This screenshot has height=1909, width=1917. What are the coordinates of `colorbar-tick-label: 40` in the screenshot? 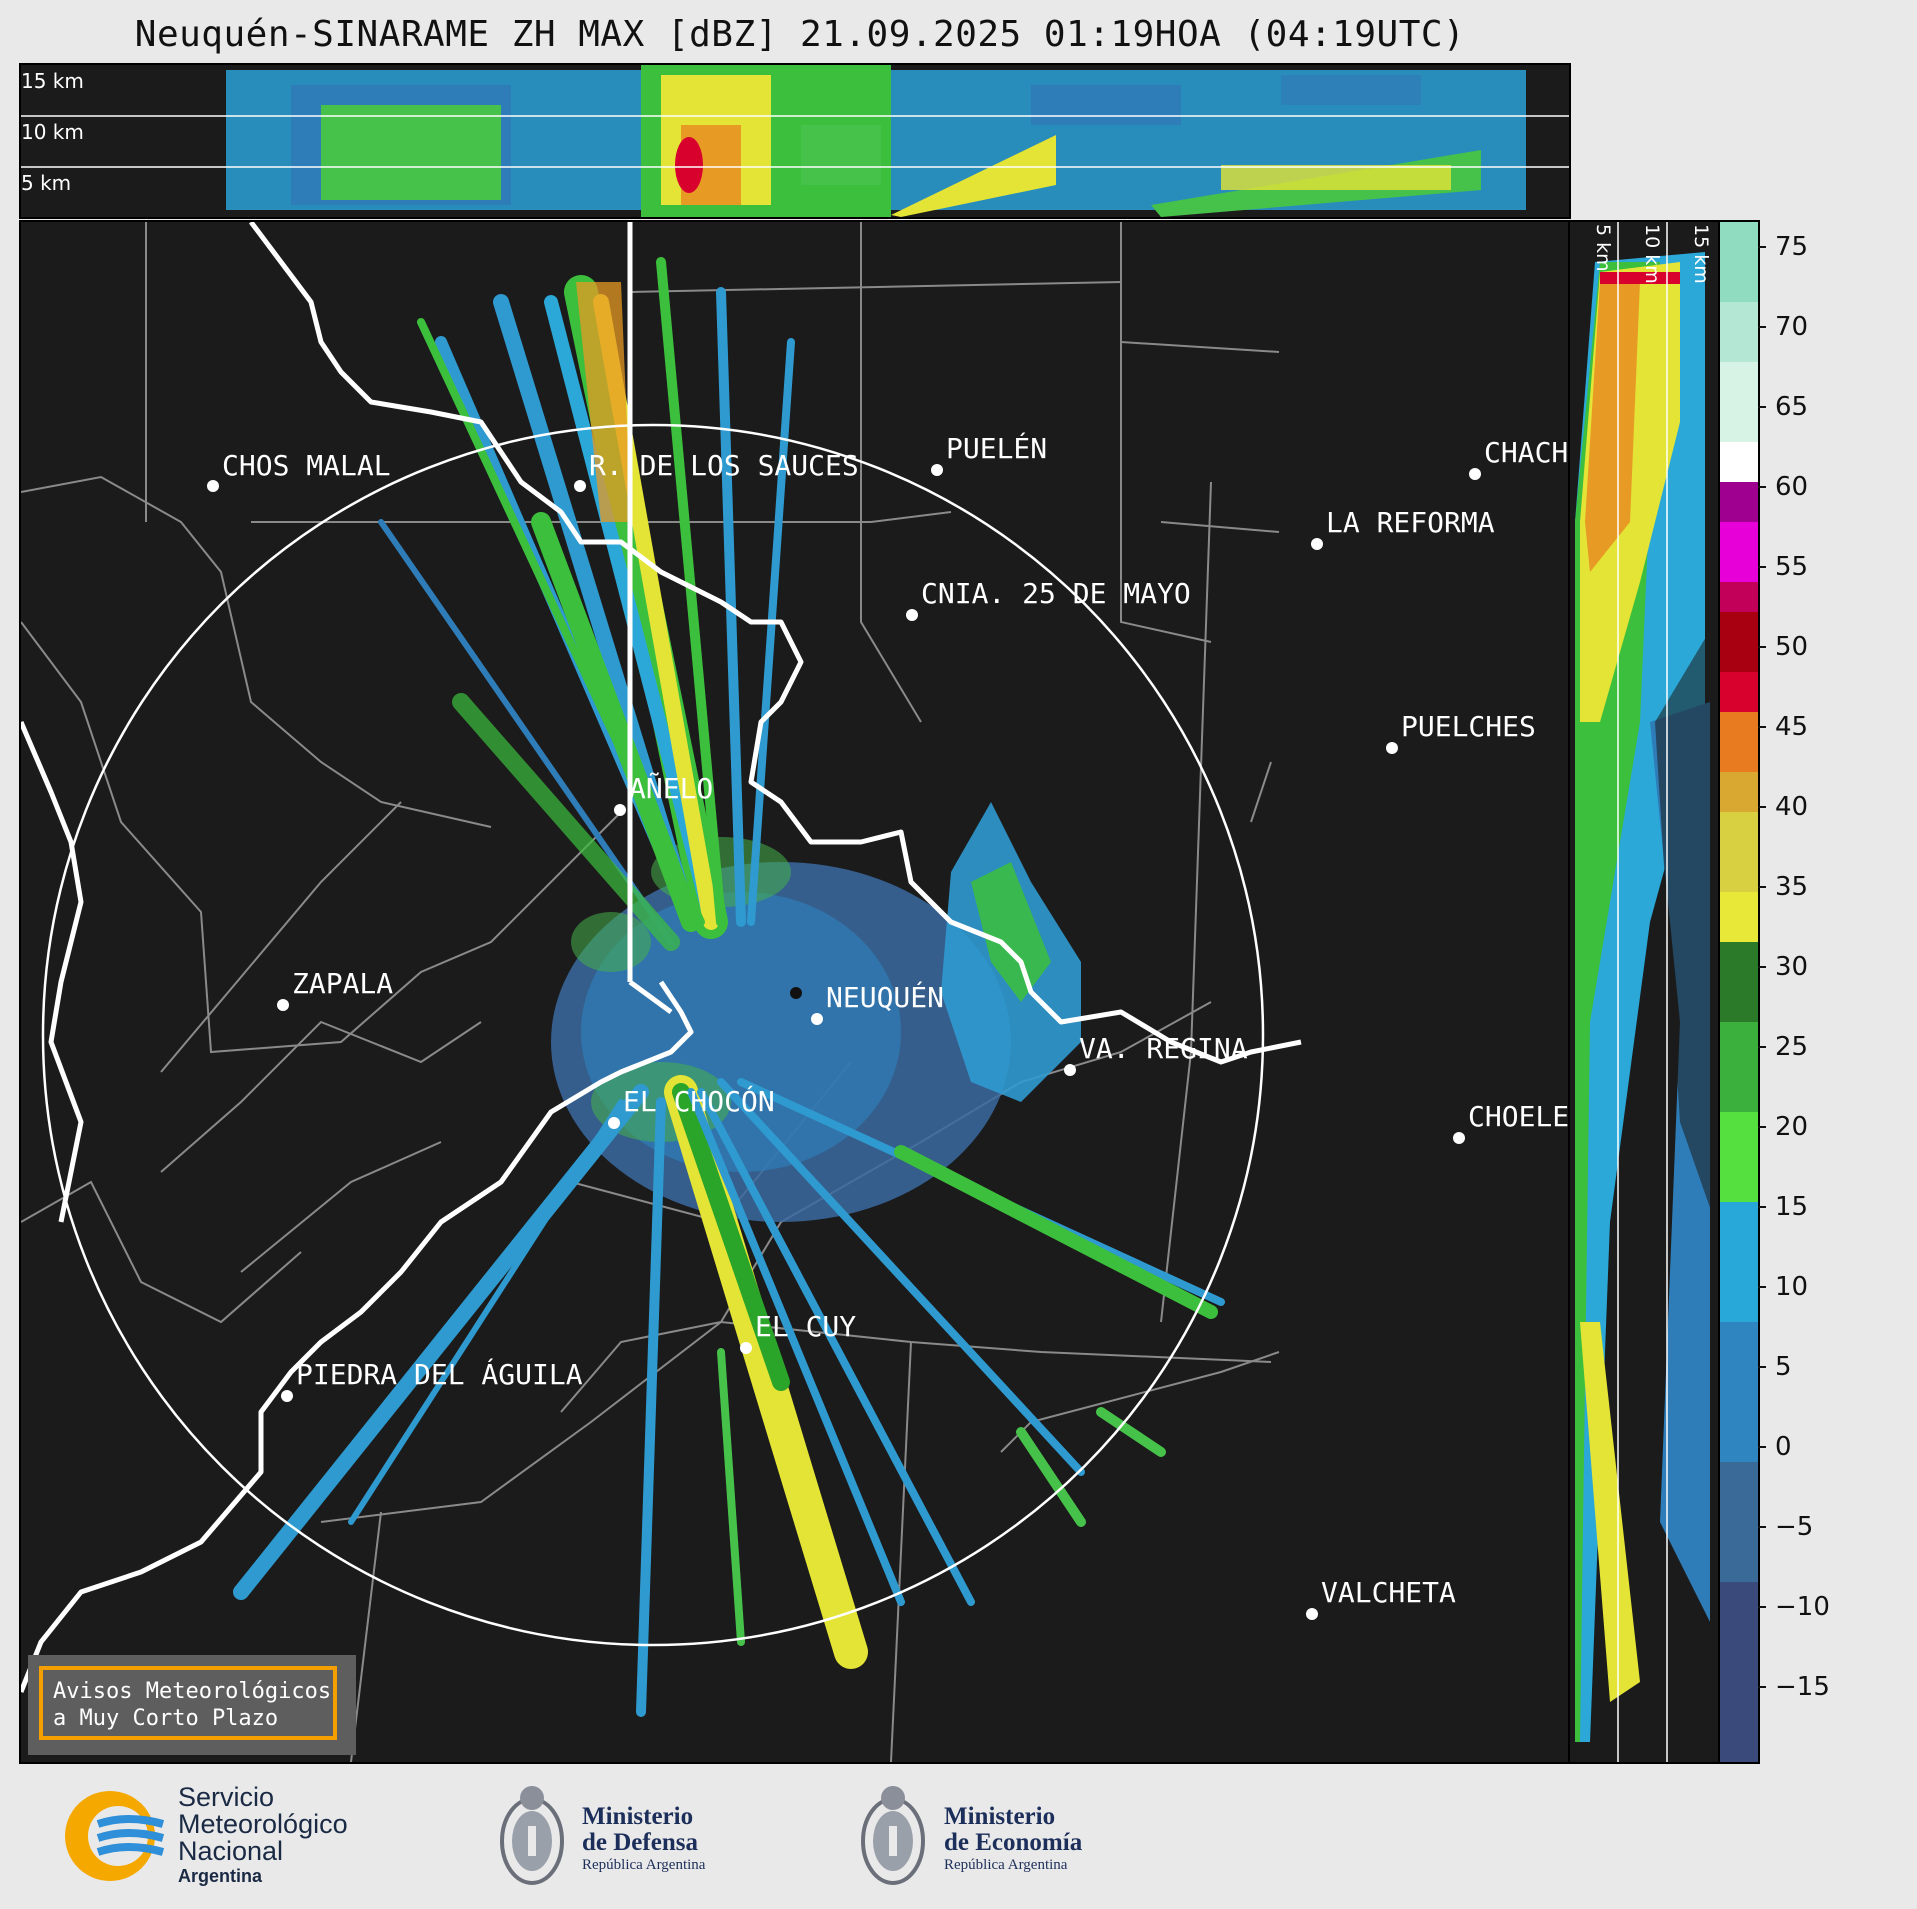 It's located at (1792, 807).